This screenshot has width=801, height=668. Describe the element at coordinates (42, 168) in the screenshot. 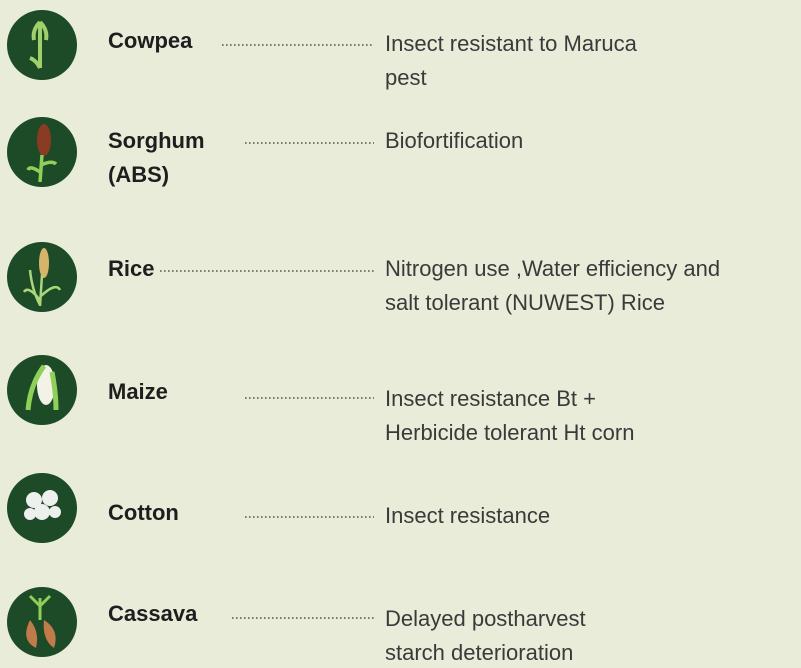

I see `sorghum-stem` at that location.